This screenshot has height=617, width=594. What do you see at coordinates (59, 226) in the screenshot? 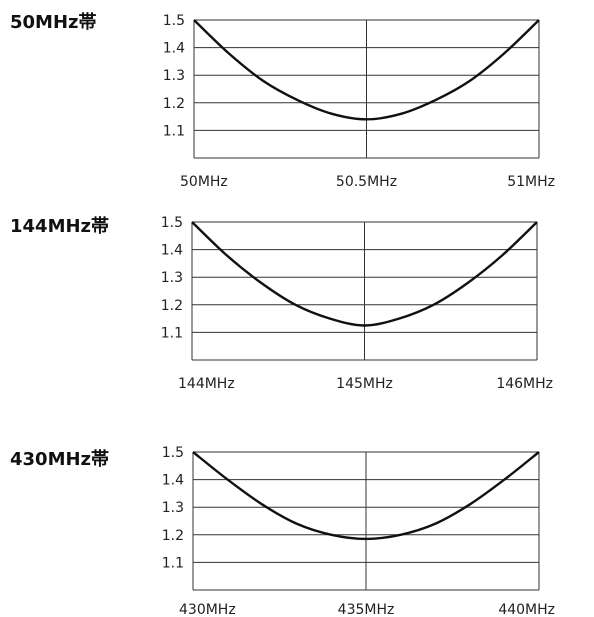
I see `chart-title: 144MHz帯` at bounding box center [59, 226].